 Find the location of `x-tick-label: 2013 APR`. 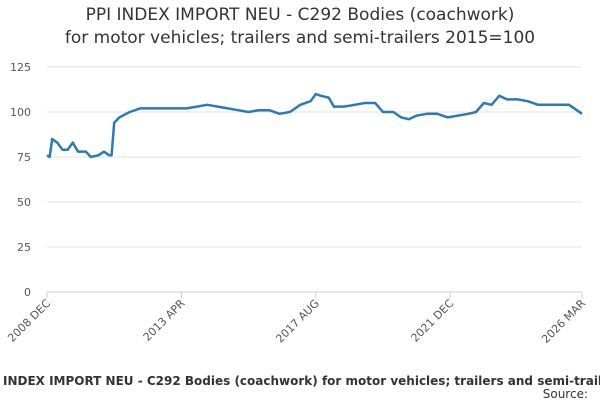

x-tick-label: 2013 APR is located at coordinates (164, 320).